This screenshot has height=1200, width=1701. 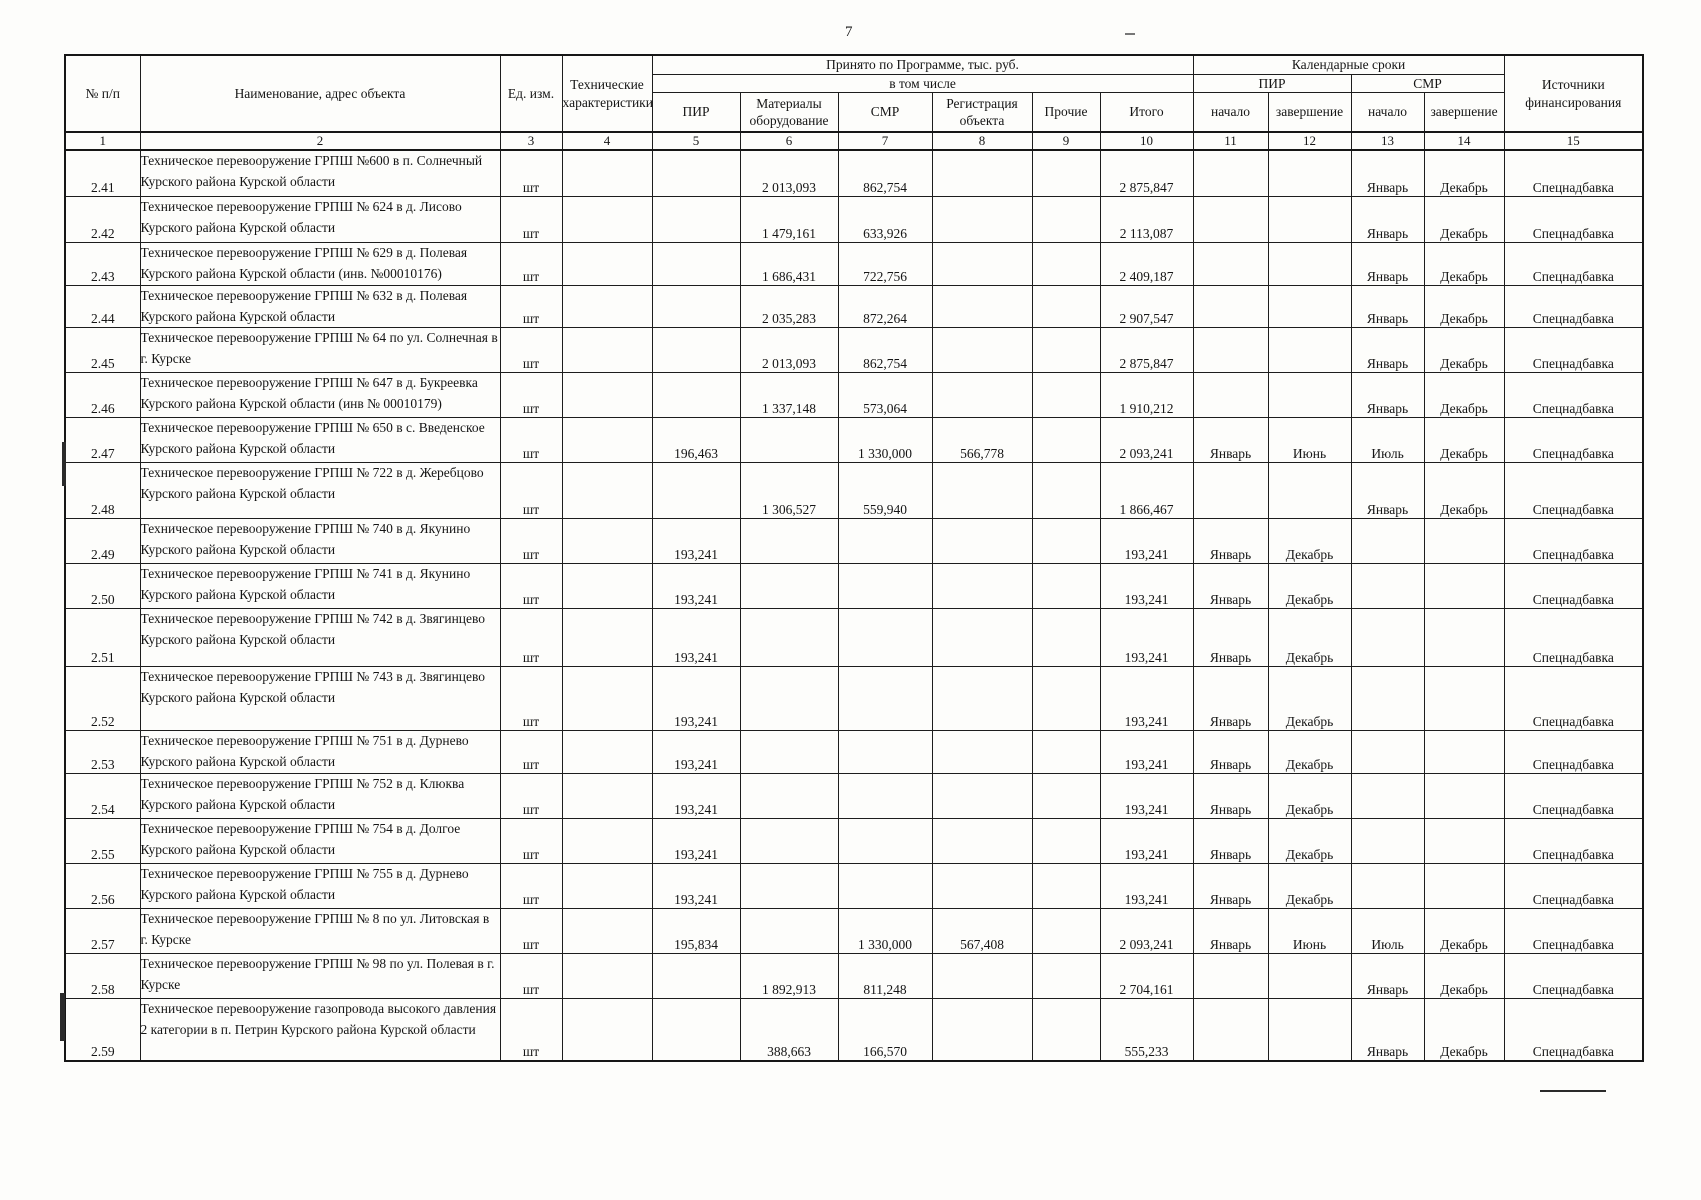 I want to click on col-group-calendar: Календарные сроки, so click(x=1348, y=64).